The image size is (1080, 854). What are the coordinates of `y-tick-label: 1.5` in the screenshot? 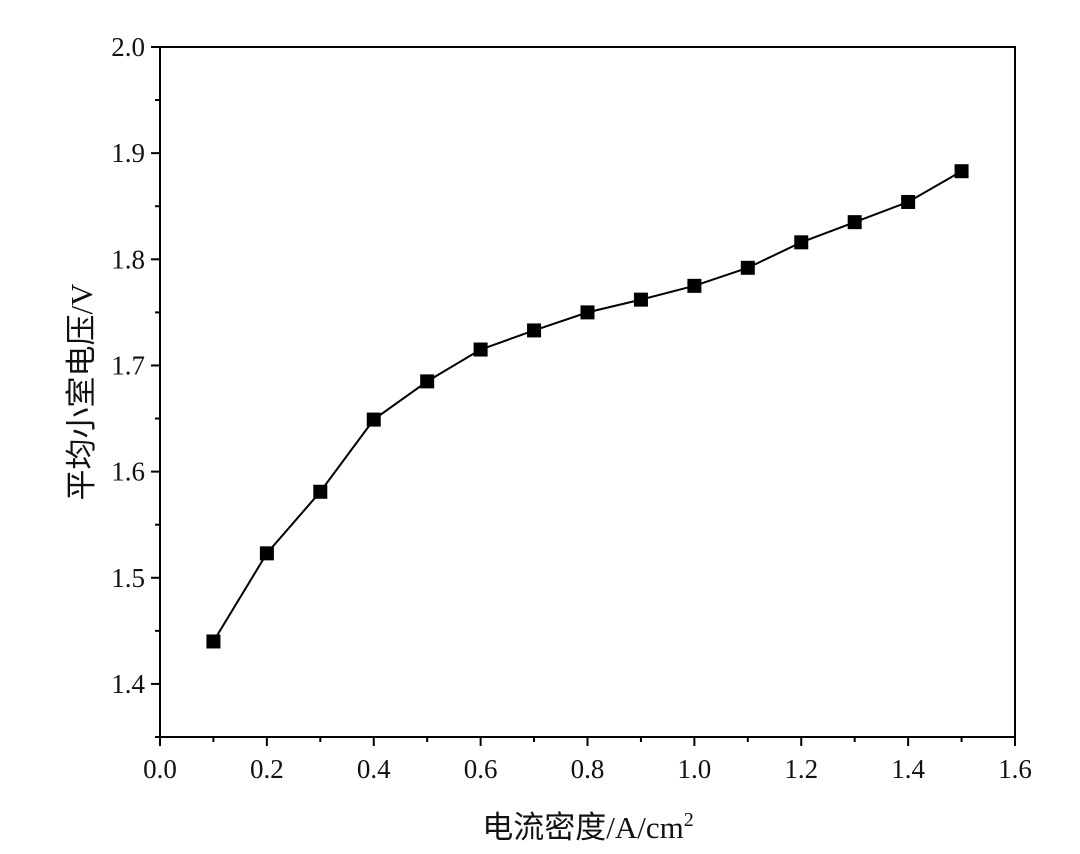 It's located at (128, 578).